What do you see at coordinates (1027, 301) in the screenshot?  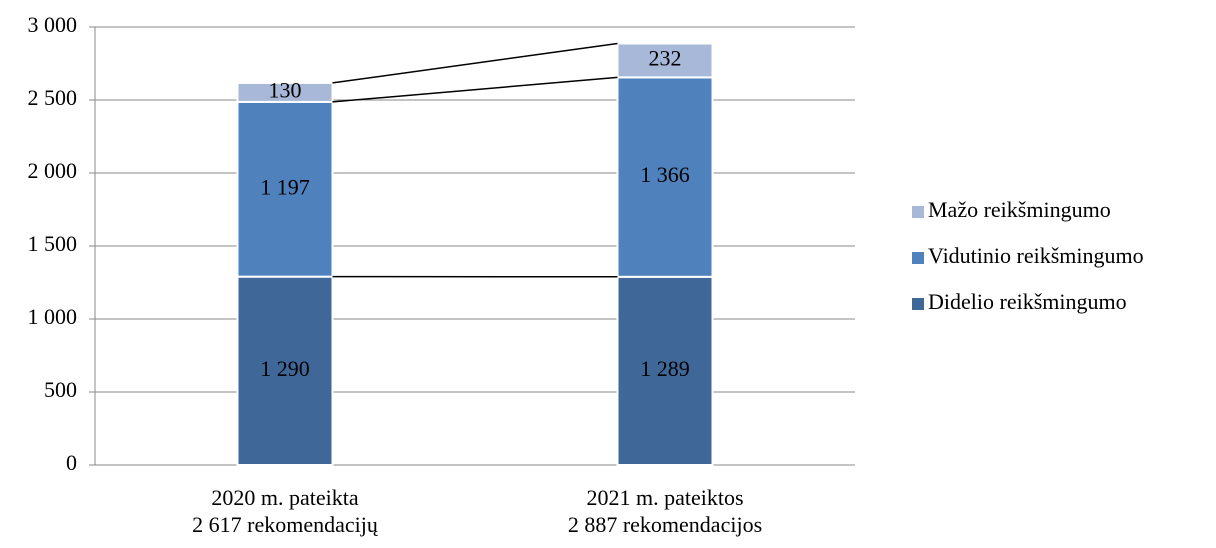 I see `legend-label: Didelio reikšmingumo` at bounding box center [1027, 301].